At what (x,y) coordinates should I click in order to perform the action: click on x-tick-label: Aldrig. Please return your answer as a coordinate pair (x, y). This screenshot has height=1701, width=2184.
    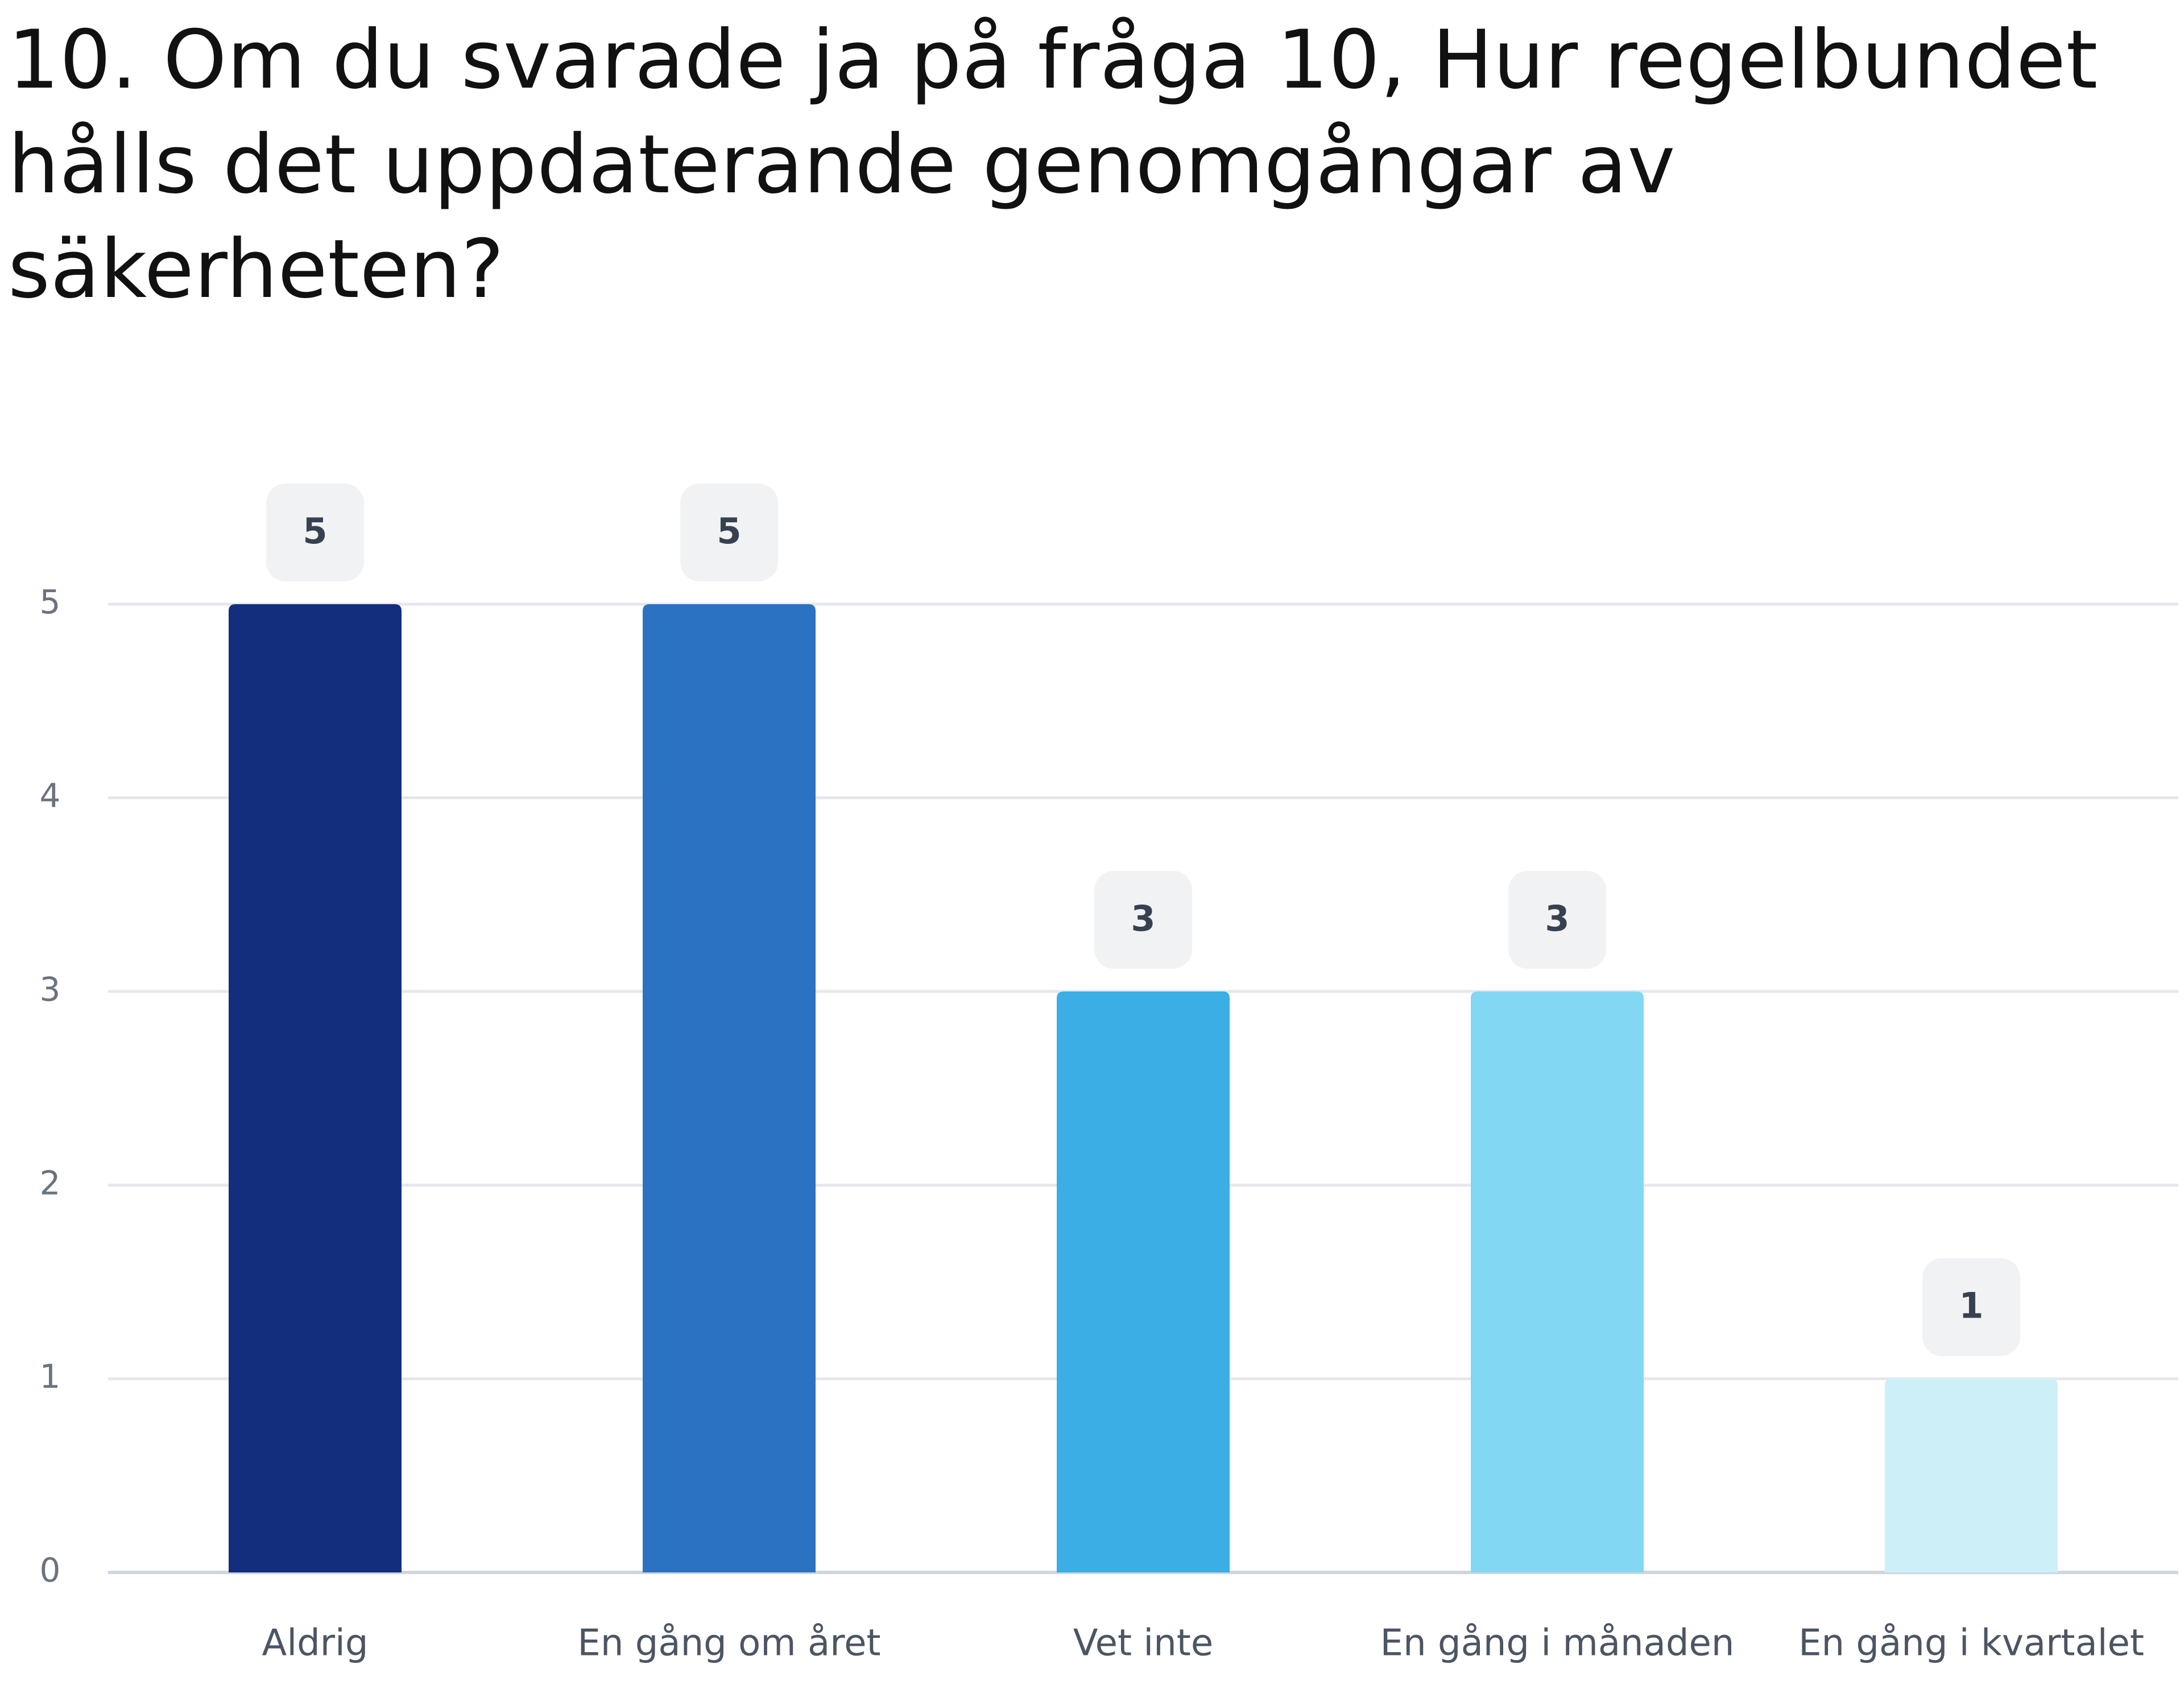
    Looking at the image, I should click on (315, 1643).